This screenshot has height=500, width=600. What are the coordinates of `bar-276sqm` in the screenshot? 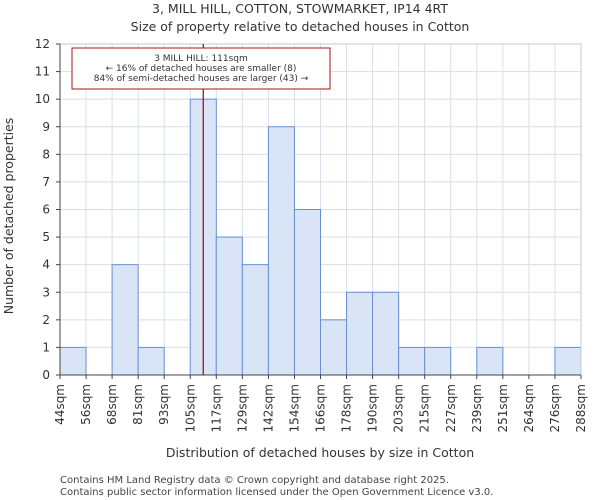 It's located at (568, 361).